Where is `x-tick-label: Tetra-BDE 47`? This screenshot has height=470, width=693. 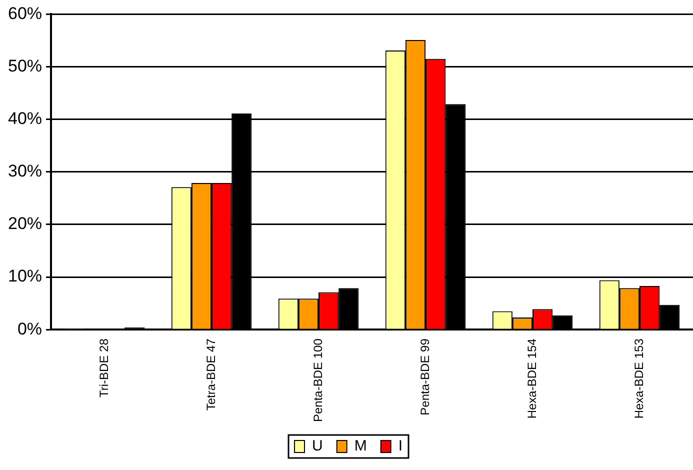
x-tick-label: Tetra-BDE 47 is located at coordinates (211, 374).